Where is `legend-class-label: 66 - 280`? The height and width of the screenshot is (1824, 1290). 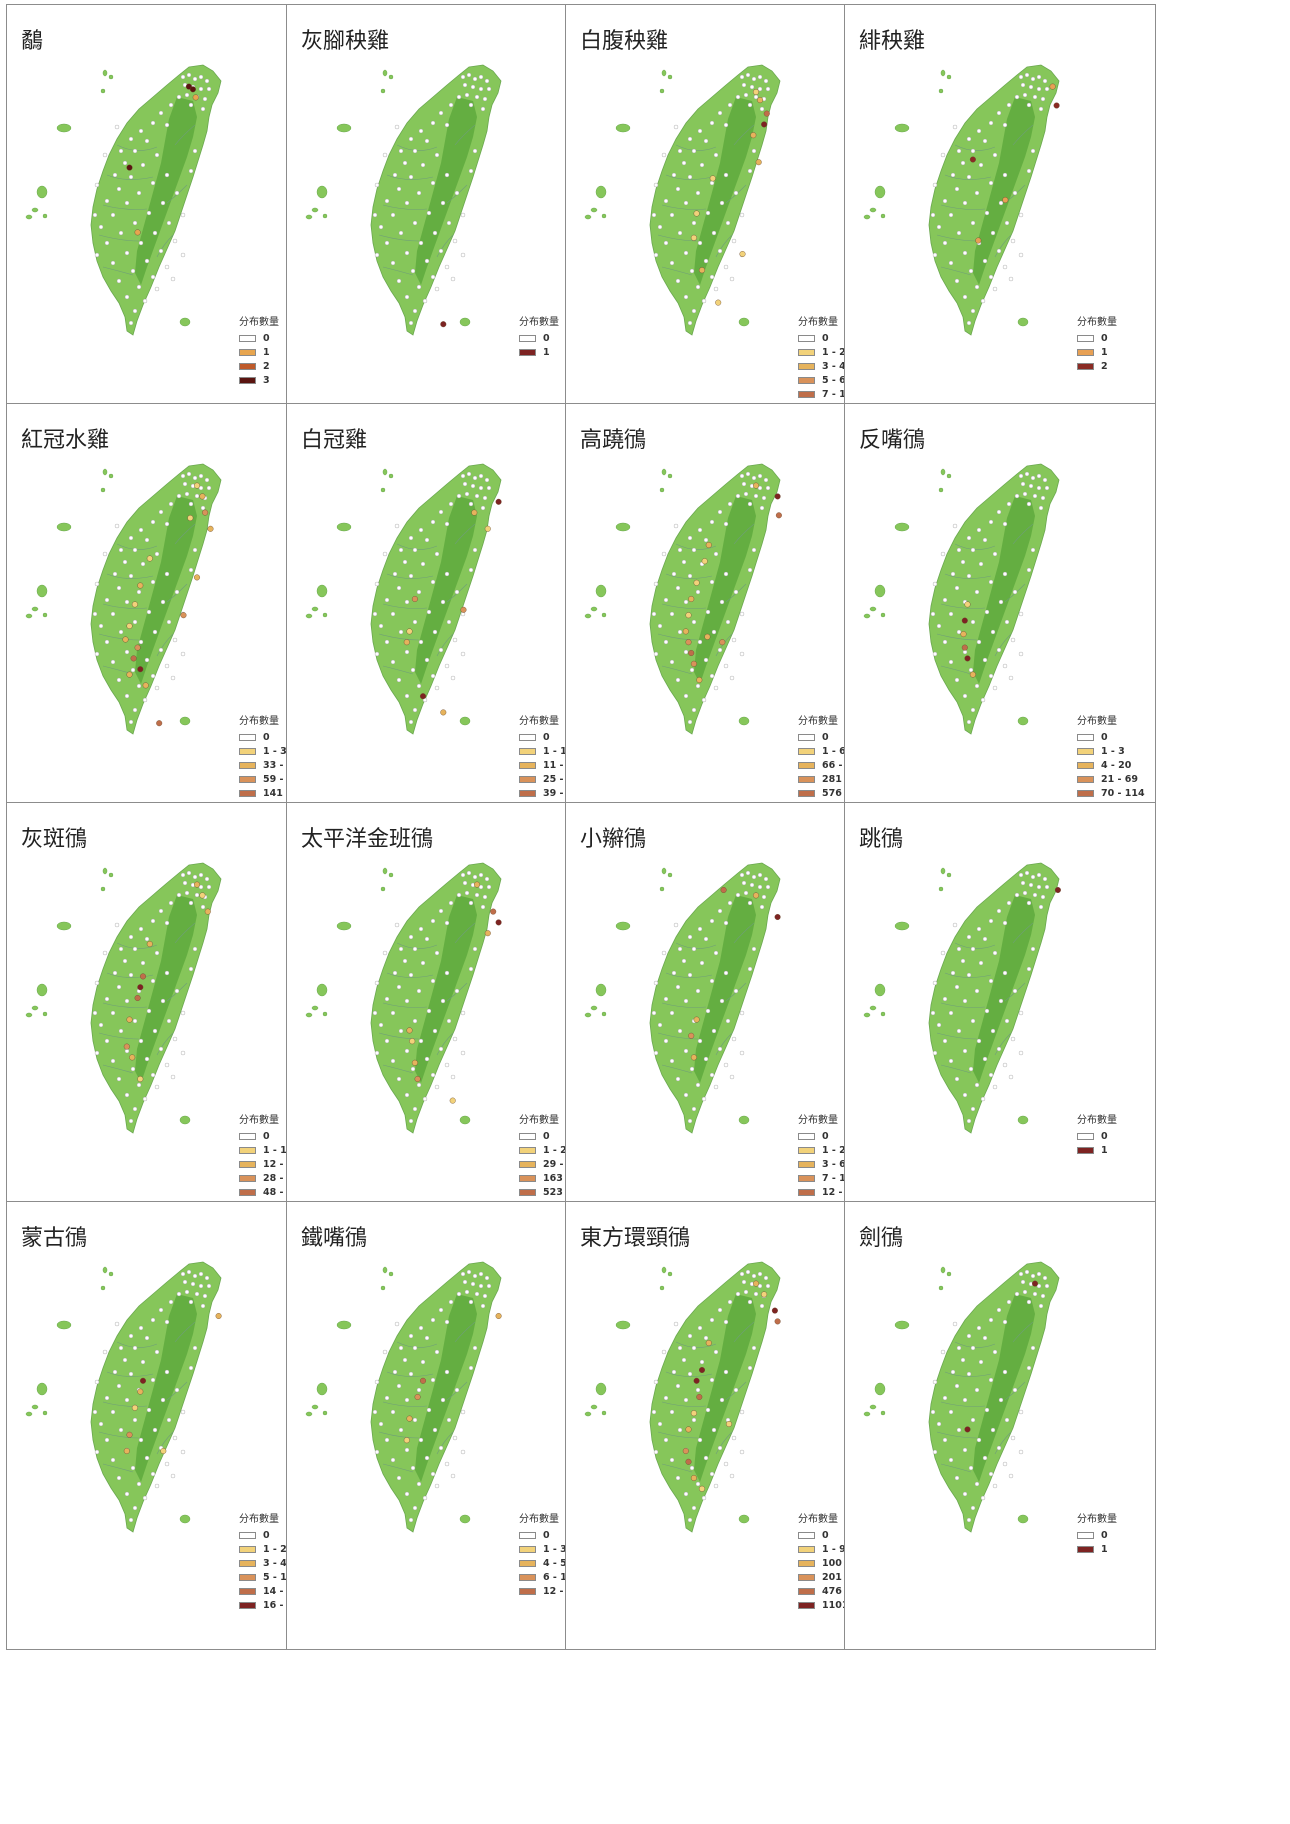 legend-class-label: 66 - 280 is located at coordinates (844, 765).